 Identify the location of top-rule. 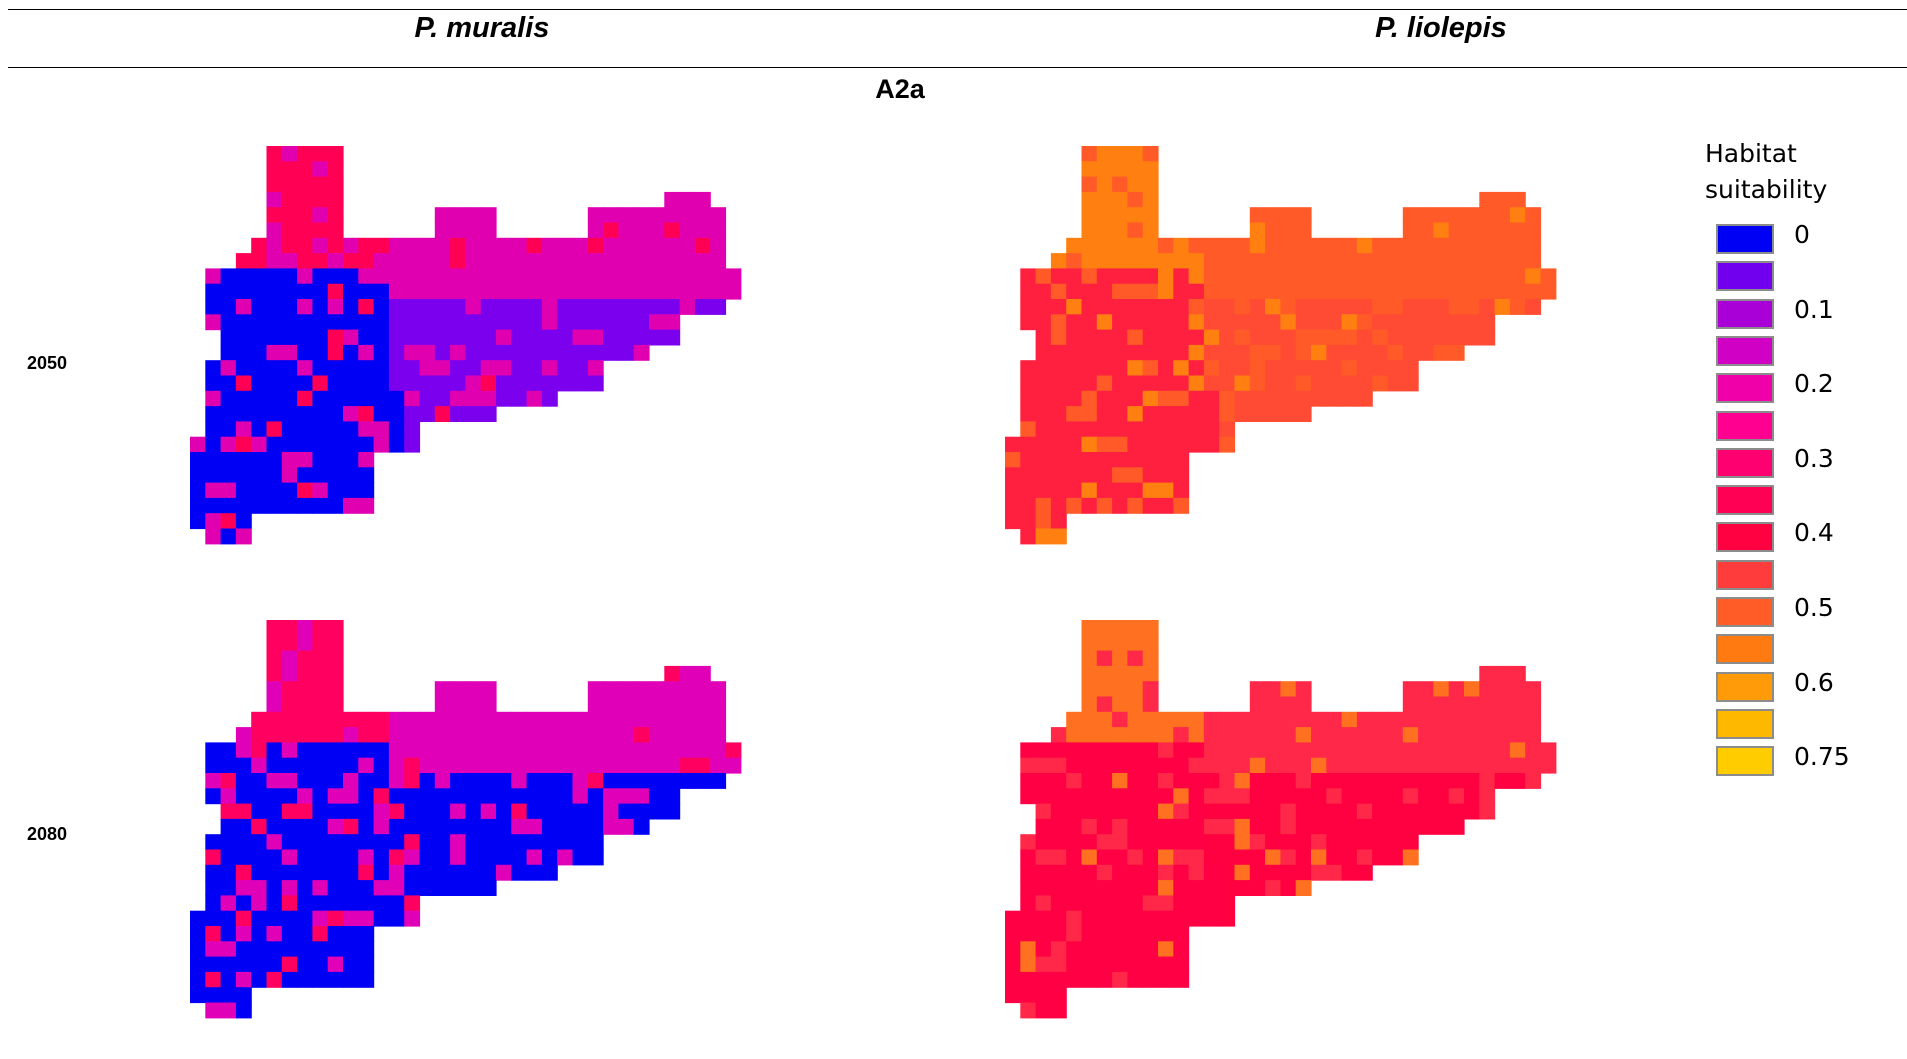
(957, 9).